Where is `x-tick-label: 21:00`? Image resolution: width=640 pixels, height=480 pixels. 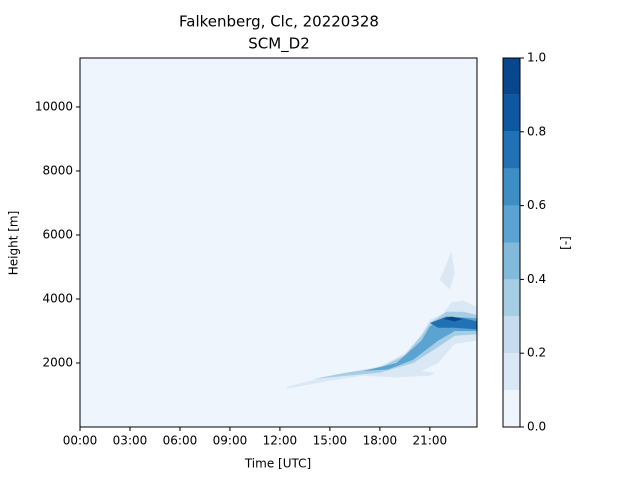 x-tick-label: 21:00 is located at coordinates (430, 441).